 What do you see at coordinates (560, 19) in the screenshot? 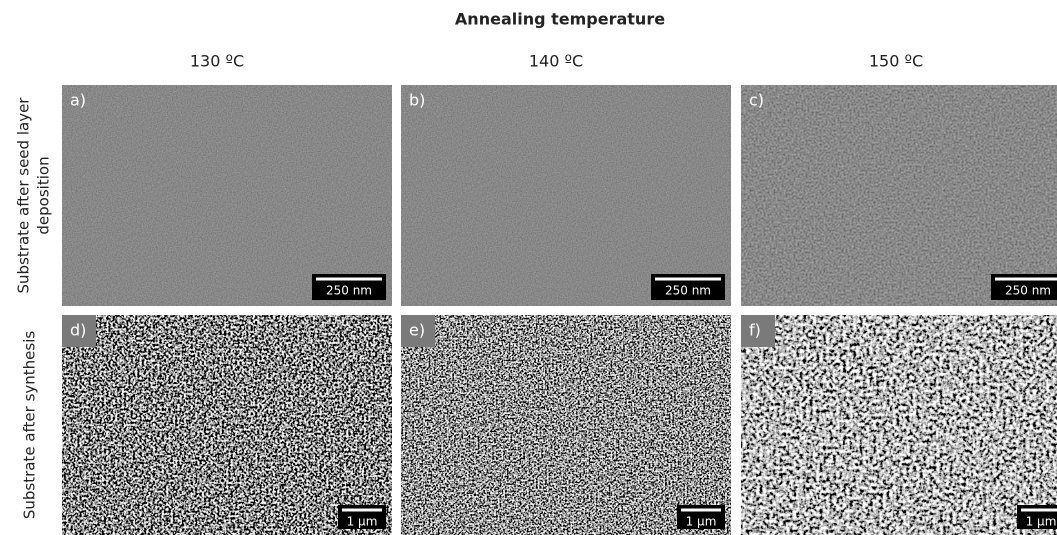
I see `figure-title: Annealing temperature` at bounding box center [560, 19].